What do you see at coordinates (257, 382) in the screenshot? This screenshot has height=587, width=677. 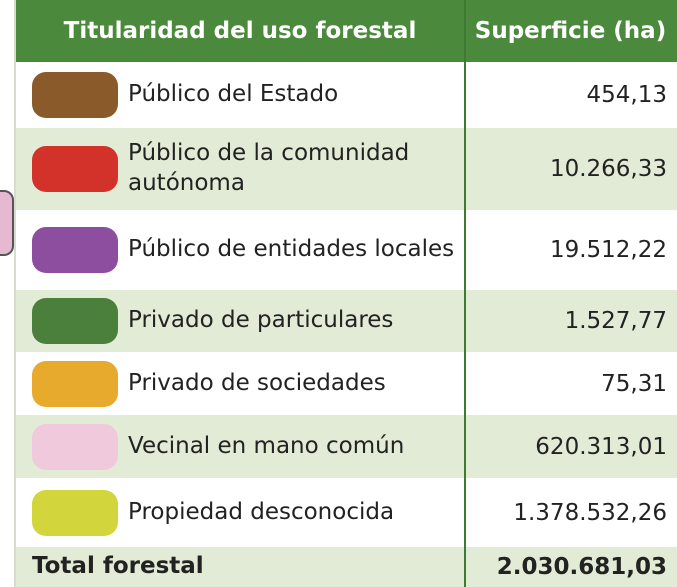 I see `label-cell: Privado de sociedades` at bounding box center [257, 382].